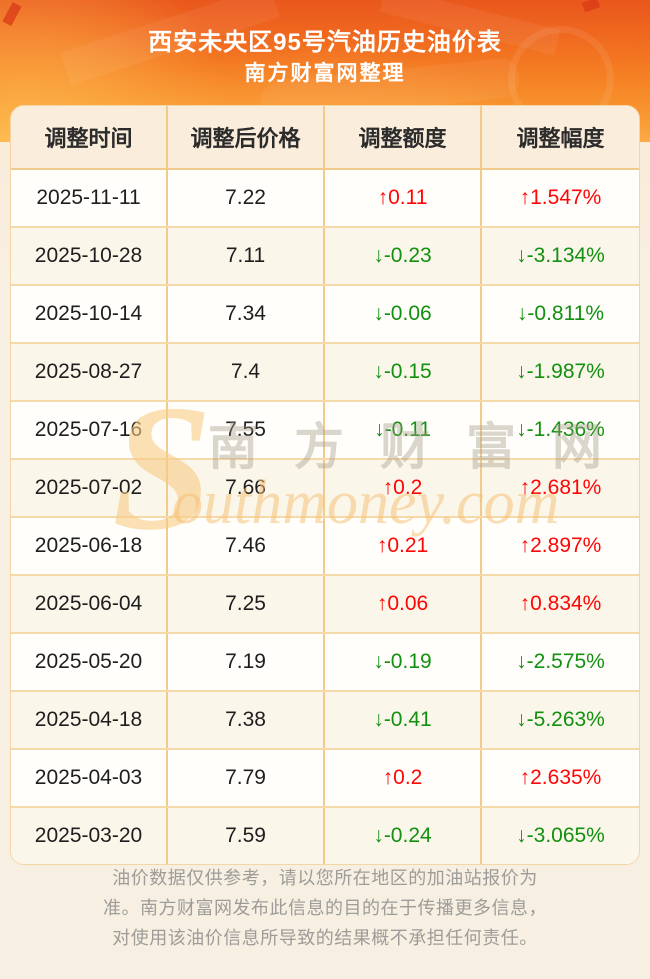 Image resolution: width=650 pixels, height=979 pixels. Describe the element at coordinates (560, 835) in the screenshot. I see `cell-percent: ↓-3.065%` at that location.